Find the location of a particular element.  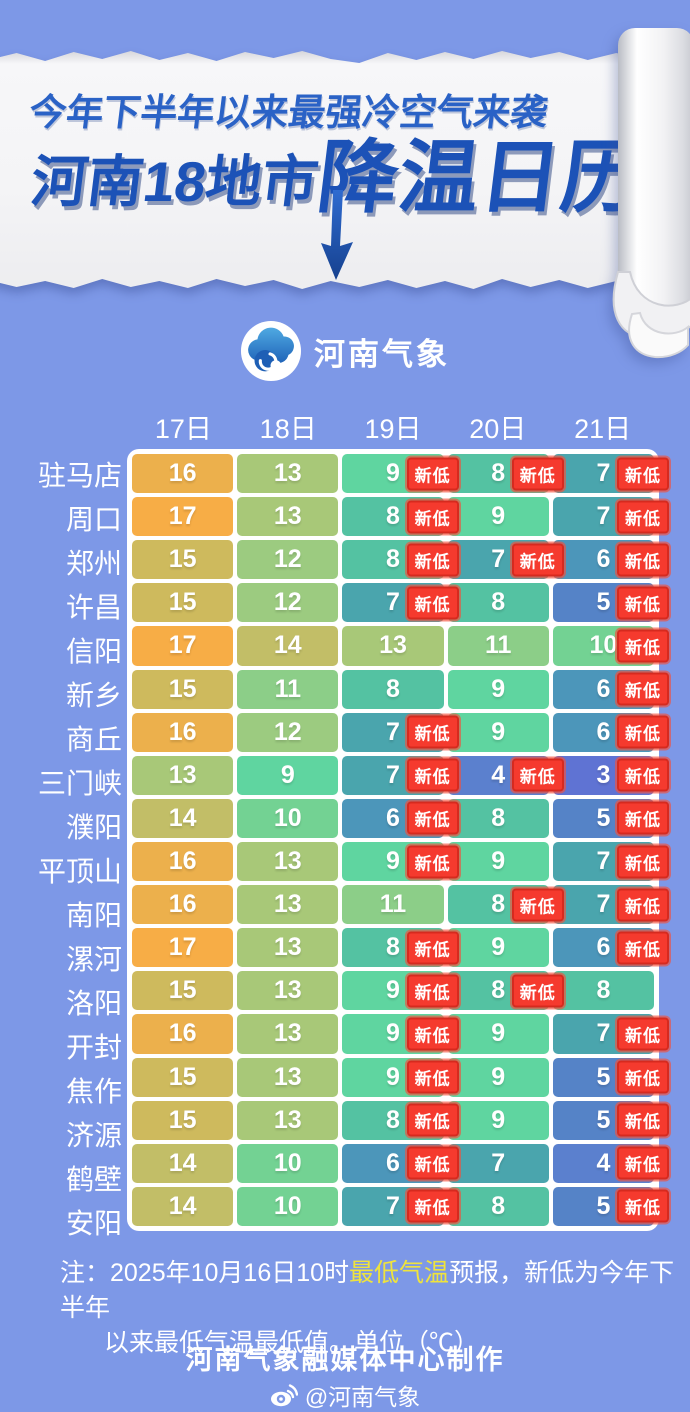

temp-cell: 15 is located at coordinates (183, 603).